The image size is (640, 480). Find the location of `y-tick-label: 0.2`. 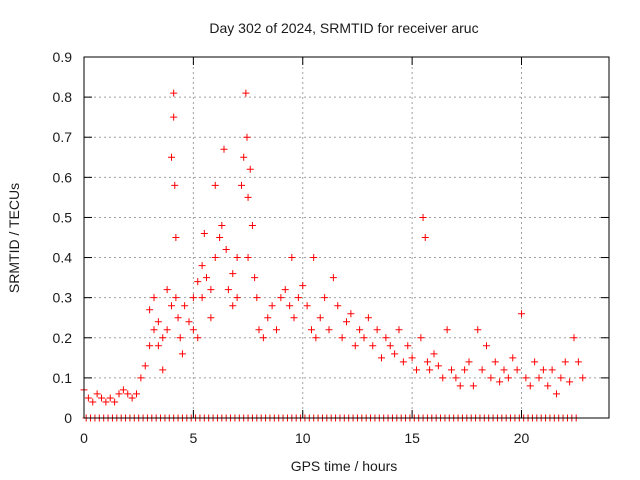

y-tick-label: 0.2 is located at coordinates (63, 338).